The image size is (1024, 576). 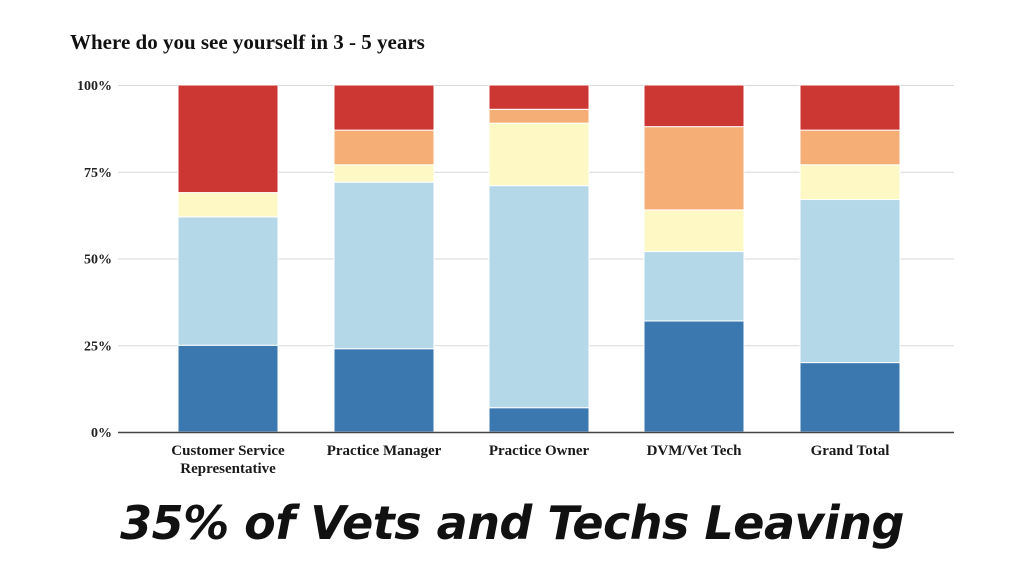 What do you see at coordinates (228, 460) in the screenshot?
I see `x-category-label: Customer Service Representative` at bounding box center [228, 460].